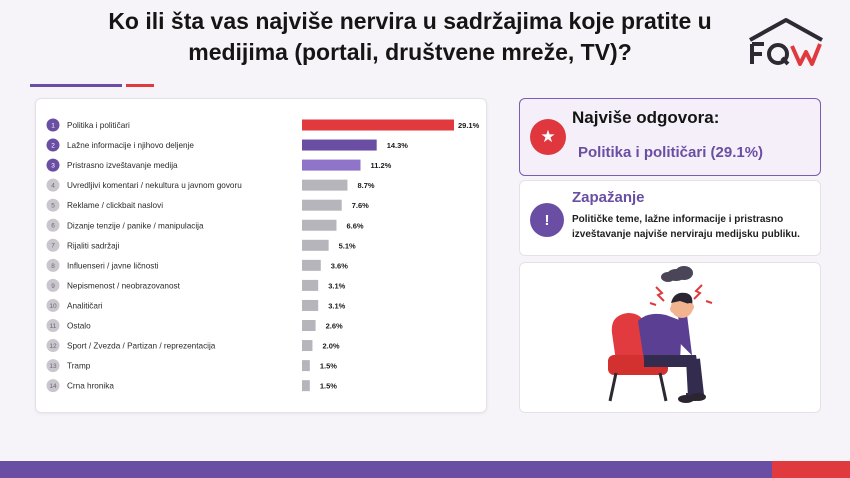 This screenshot has height=478, width=850. What do you see at coordinates (85, 305) in the screenshot?
I see `category-label: Analitičari` at bounding box center [85, 305].